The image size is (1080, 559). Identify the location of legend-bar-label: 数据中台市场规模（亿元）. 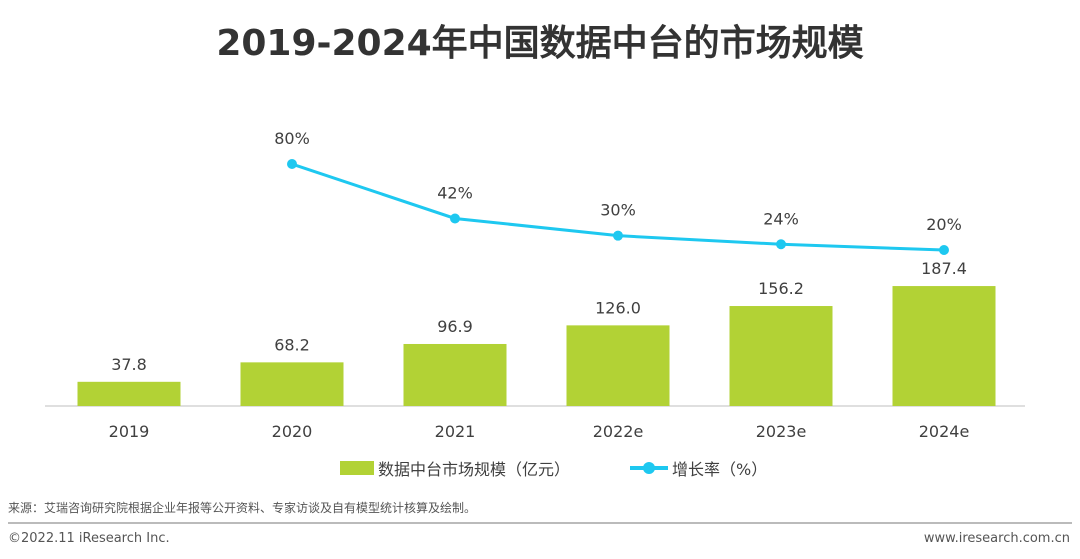
(474, 469).